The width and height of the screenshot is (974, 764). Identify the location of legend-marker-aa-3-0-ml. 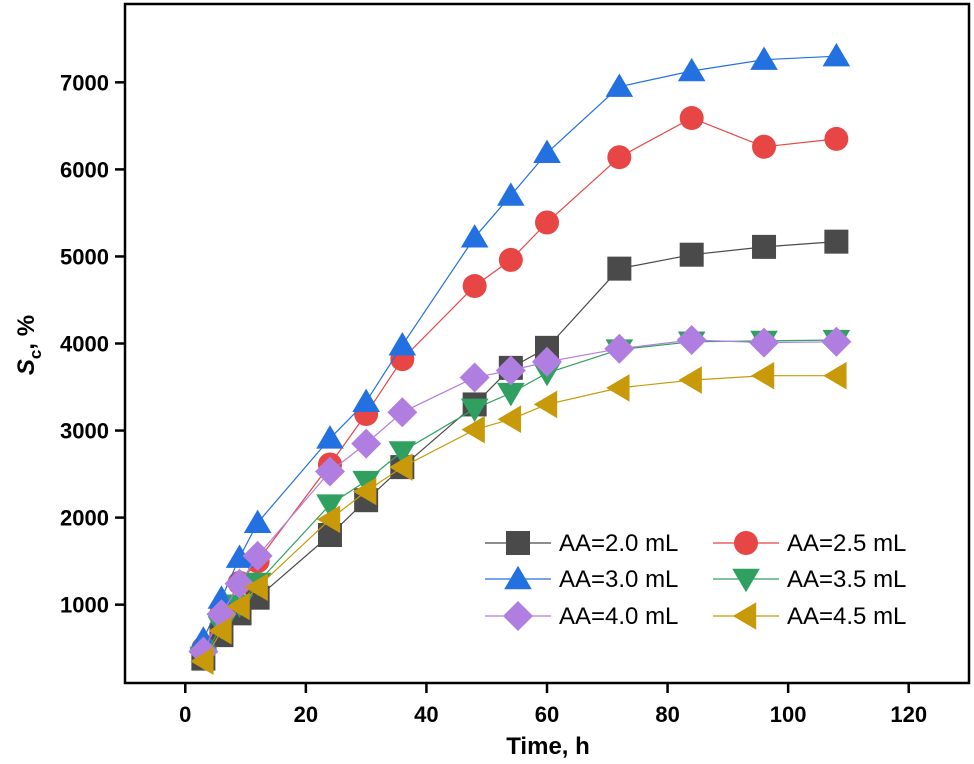
(518, 577).